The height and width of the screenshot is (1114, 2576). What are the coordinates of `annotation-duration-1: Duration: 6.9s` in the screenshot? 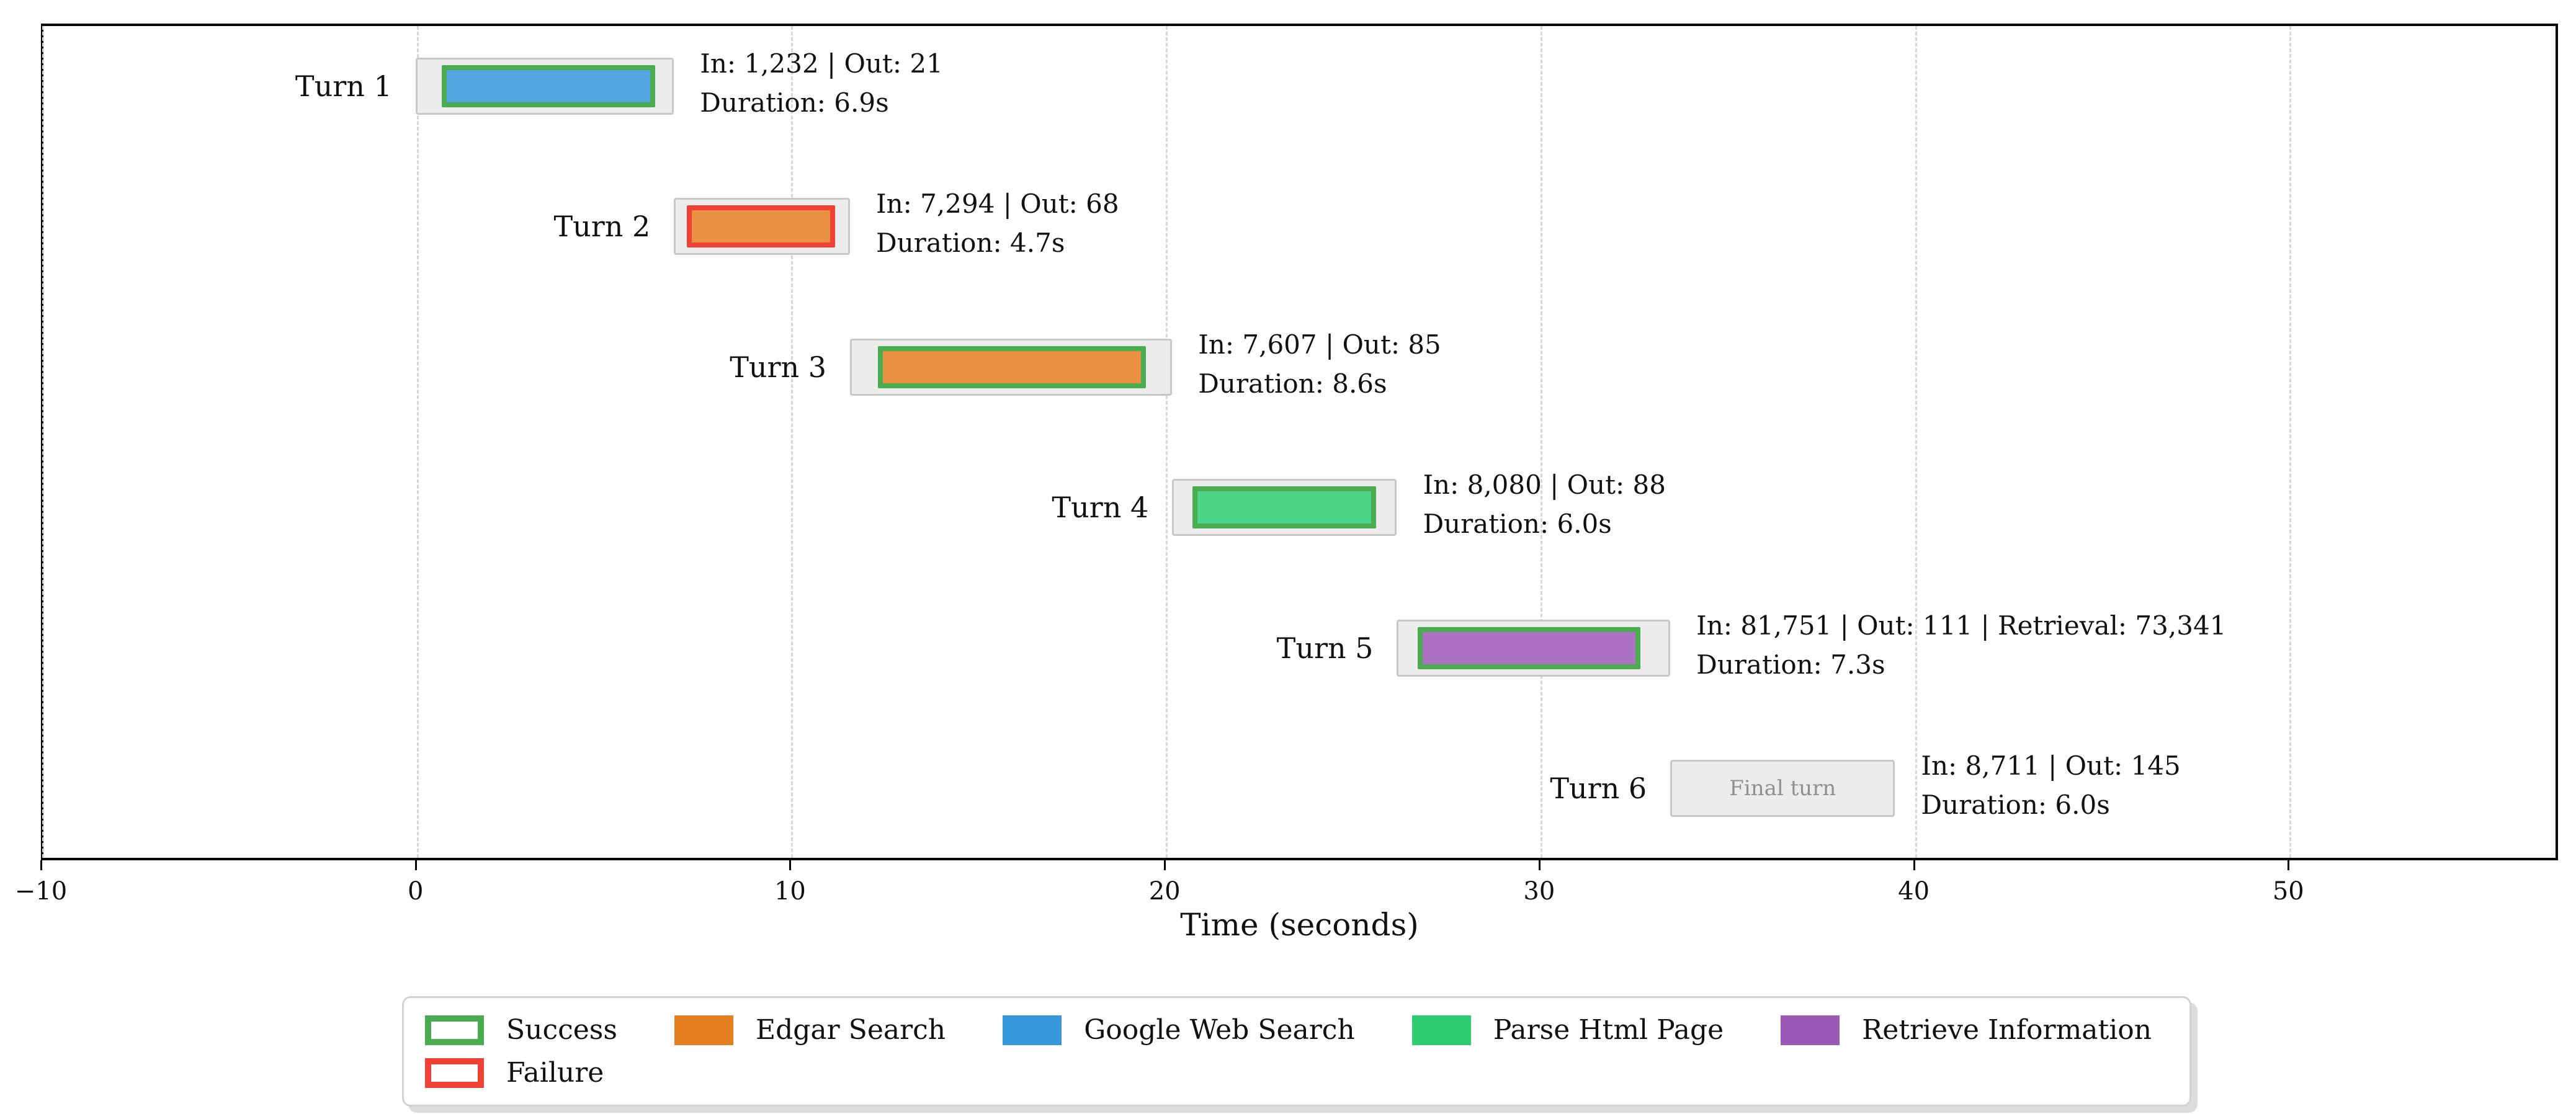 It's located at (794, 102).